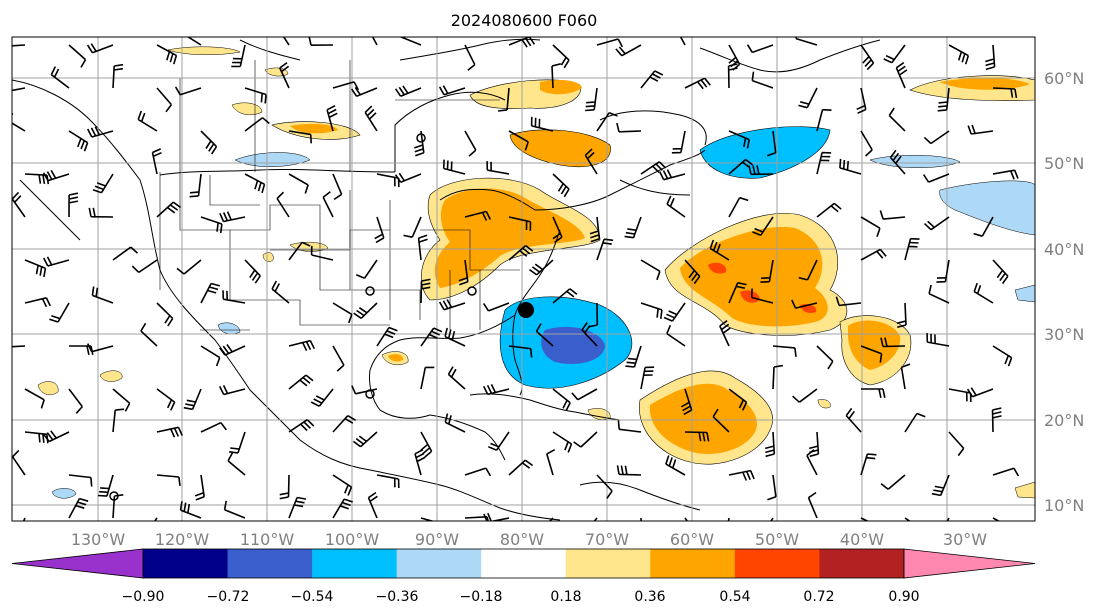 This screenshot has width=1105, height=615. What do you see at coordinates (228, 597) in the screenshot?
I see `colorbar-tick: −0.72` at bounding box center [228, 597].